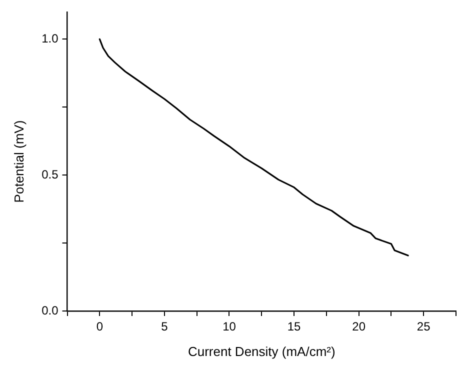 The width and height of the screenshot is (474, 370). Describe the element at coordinates (359, 327) in the screenshot. I see `x-tick-label: 20` at that location.